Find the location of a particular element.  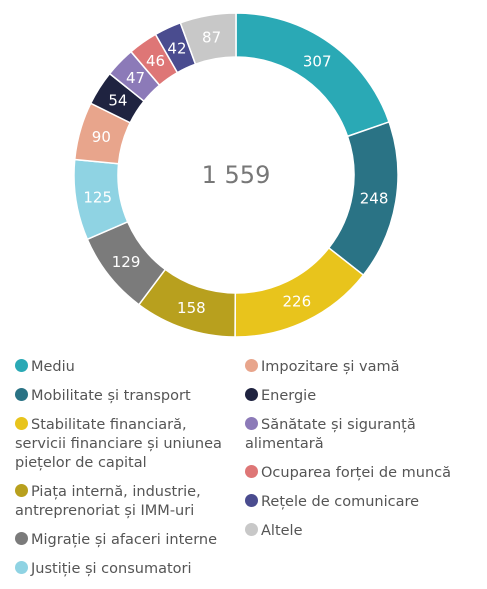

legend-item: Migrație și afaceri interne is located at coordinates (127, 540).